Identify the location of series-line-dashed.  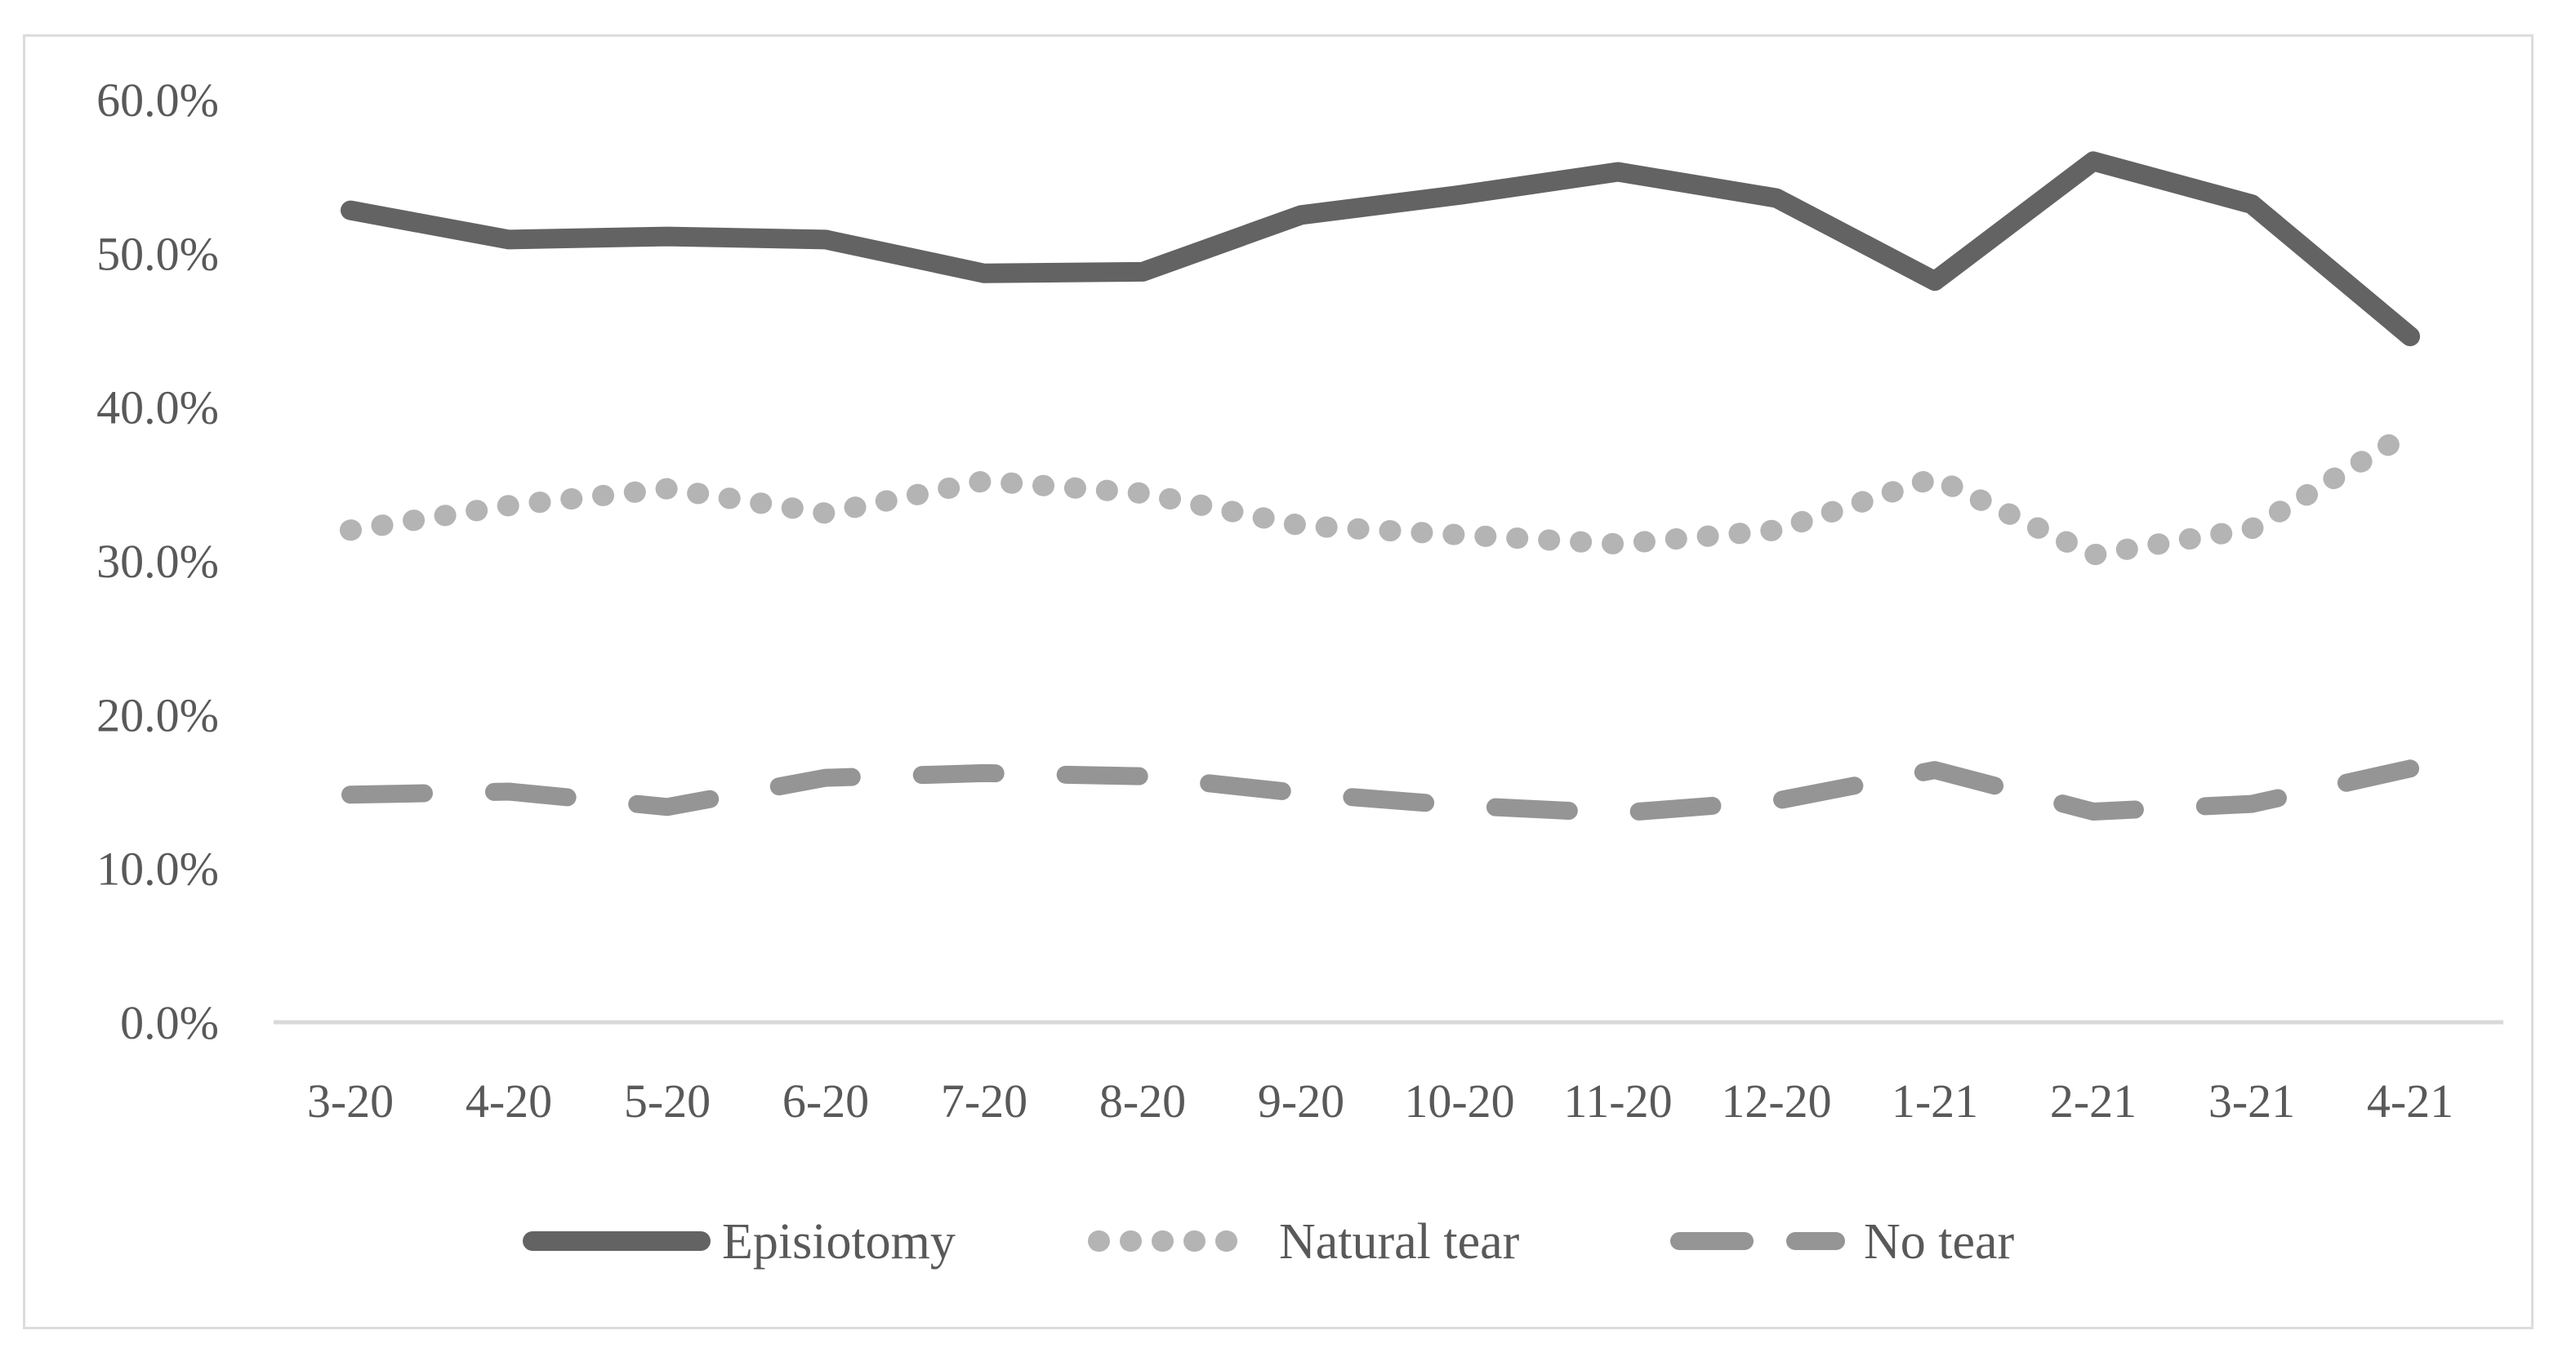
(1380, 790).